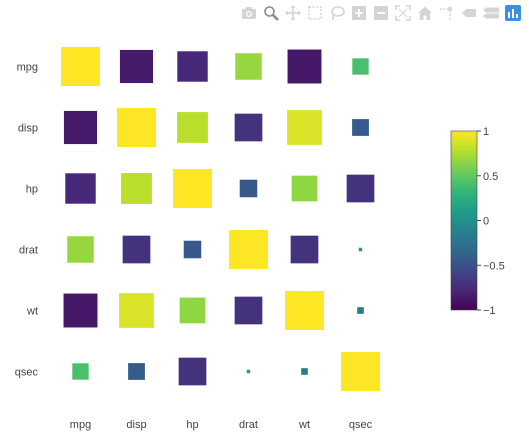 This screenshot has height=444, width=529. What do you see at coordinates (192, 249) in the screenshot?
I see `cell-drat-hp` at bounding box center [192, 249].